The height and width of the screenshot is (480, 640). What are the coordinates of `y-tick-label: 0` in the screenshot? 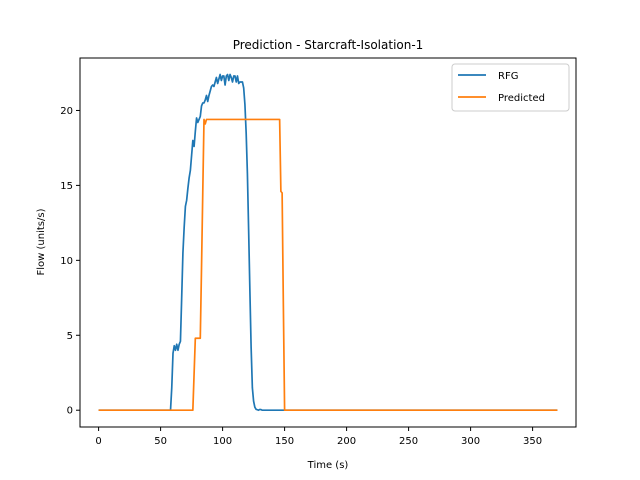 It's located at (70, 411).